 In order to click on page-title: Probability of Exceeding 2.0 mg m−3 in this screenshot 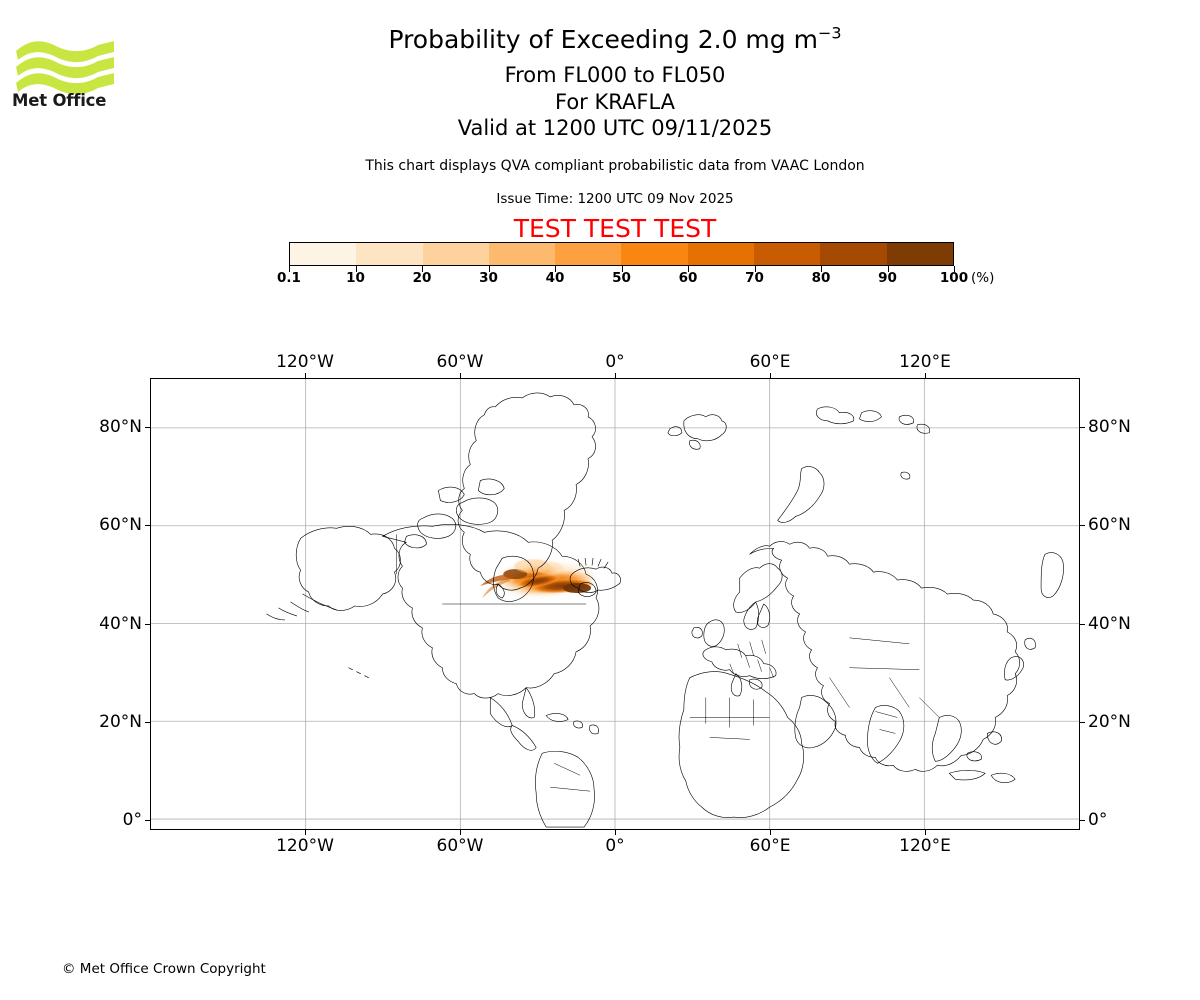, I will do `click(615, 39)`.